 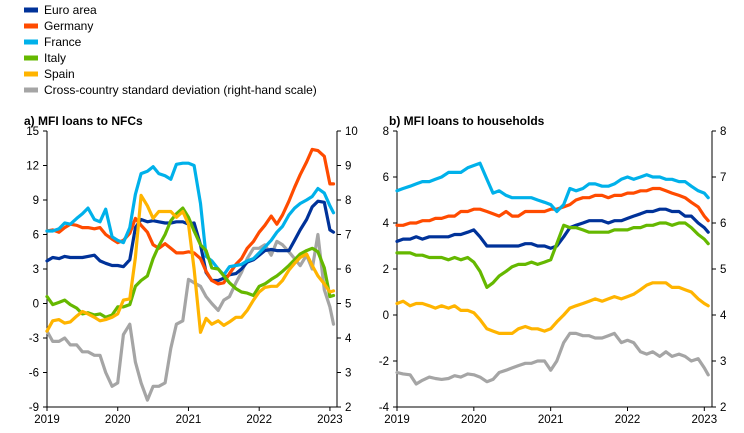 I want to click on legend-swatch-france, so click(x=31, y=42).